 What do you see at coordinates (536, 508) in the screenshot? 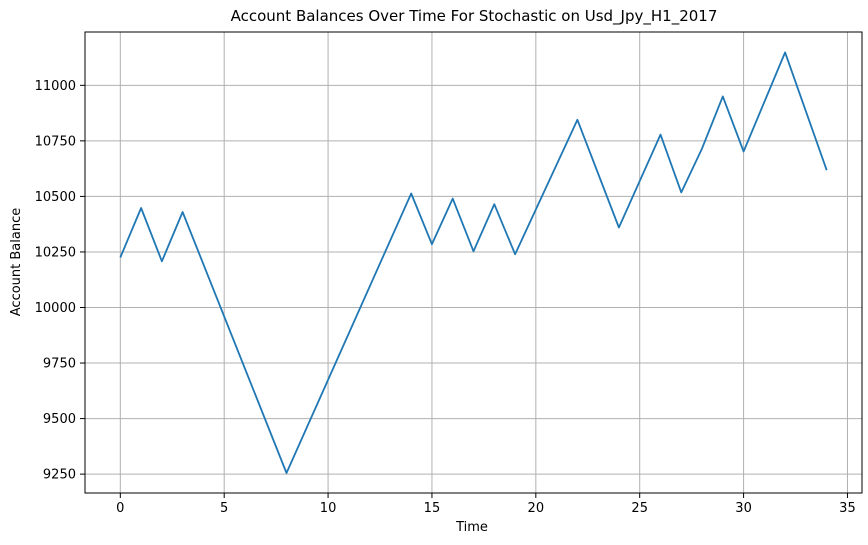
I see `x-tick-label: 20` at bounding box center [536, 508].